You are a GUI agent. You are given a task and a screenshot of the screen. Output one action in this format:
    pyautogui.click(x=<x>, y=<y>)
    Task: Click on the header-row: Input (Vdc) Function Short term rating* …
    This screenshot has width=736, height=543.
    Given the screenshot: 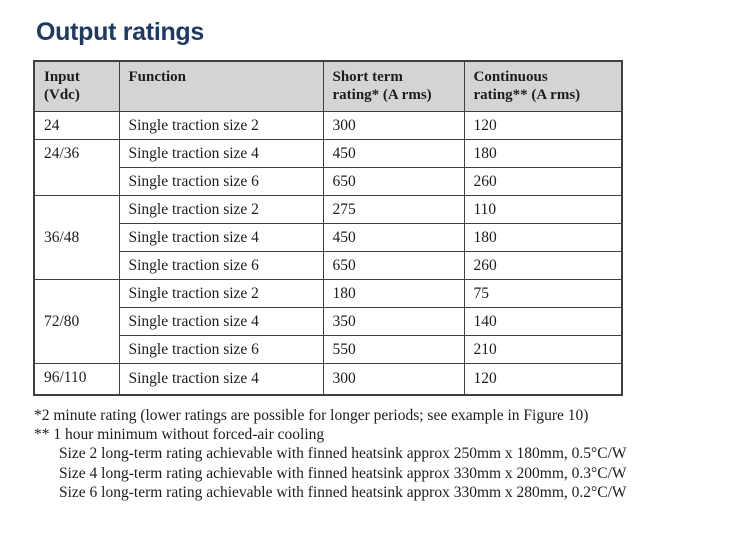 What is the action you would take?
    pyautogui.click(x=328, y=86)
    